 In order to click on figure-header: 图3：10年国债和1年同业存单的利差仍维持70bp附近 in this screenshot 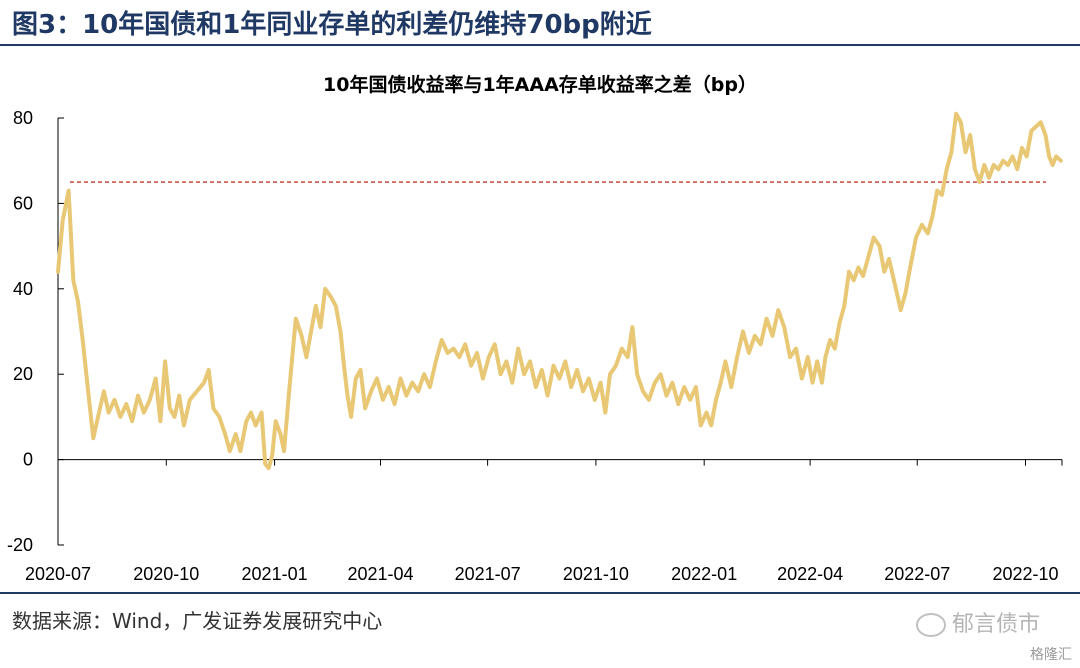, I will do `click(540, 23)`.